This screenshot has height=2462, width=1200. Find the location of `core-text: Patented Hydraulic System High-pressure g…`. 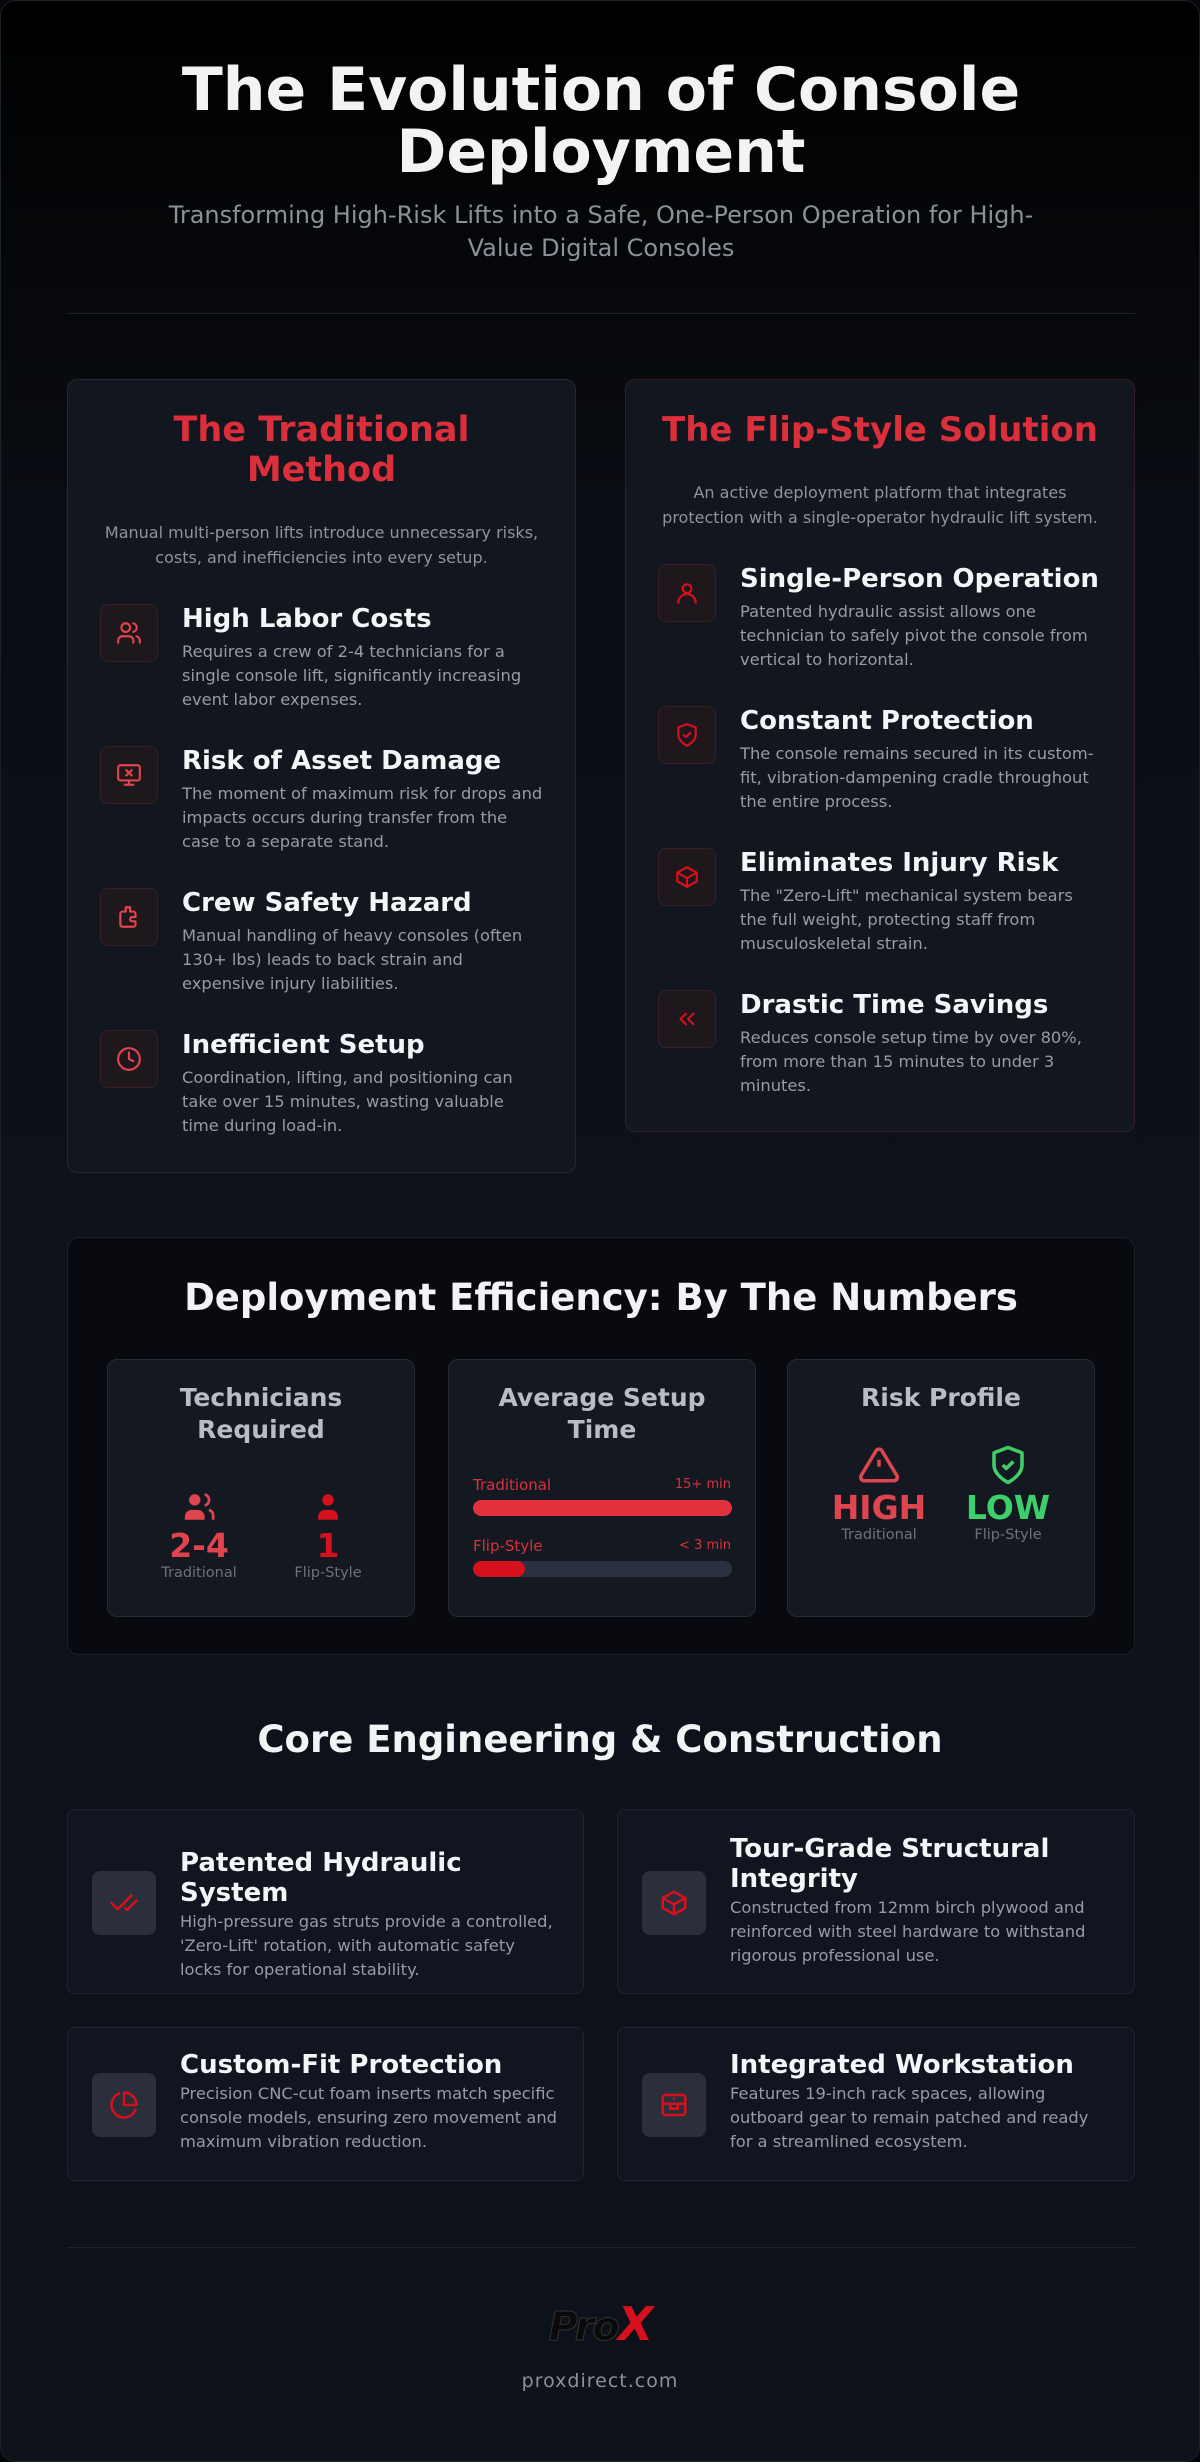

core-text: Patented Hydraulic System High-pressure g… is located at coordinates (370, 1915).